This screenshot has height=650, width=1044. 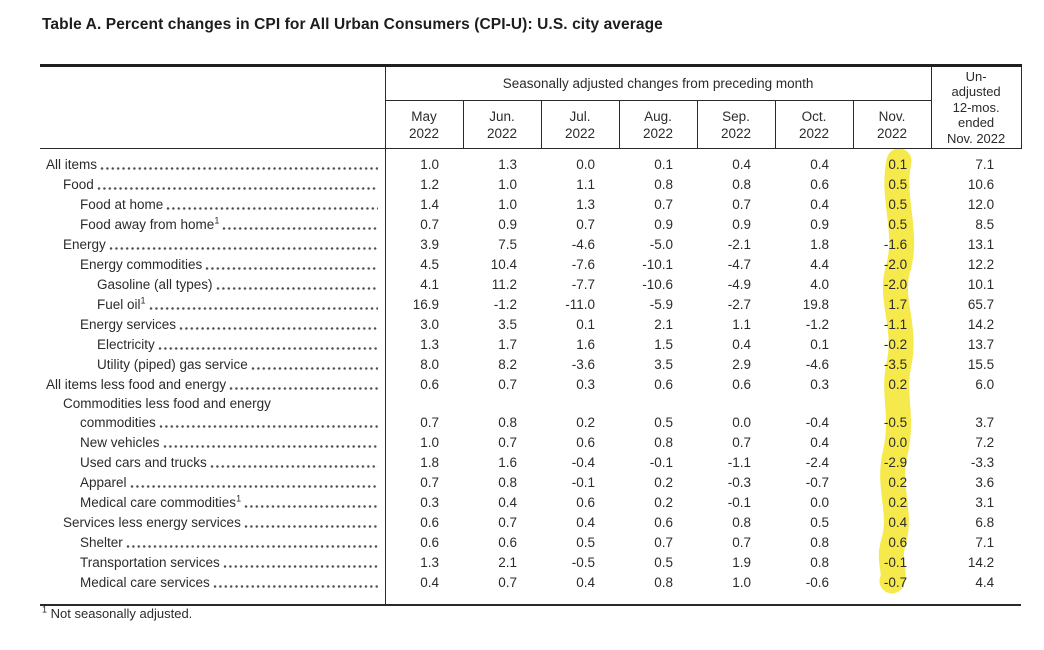 What do you see at coordinates (530, 442) in the screenshot?
I see `table-row-new-vehicles: New vehicles 1.0 0.7 0.6 0.8 0.7 0.4 0.0 7.2` at bounding box center [530, 442].